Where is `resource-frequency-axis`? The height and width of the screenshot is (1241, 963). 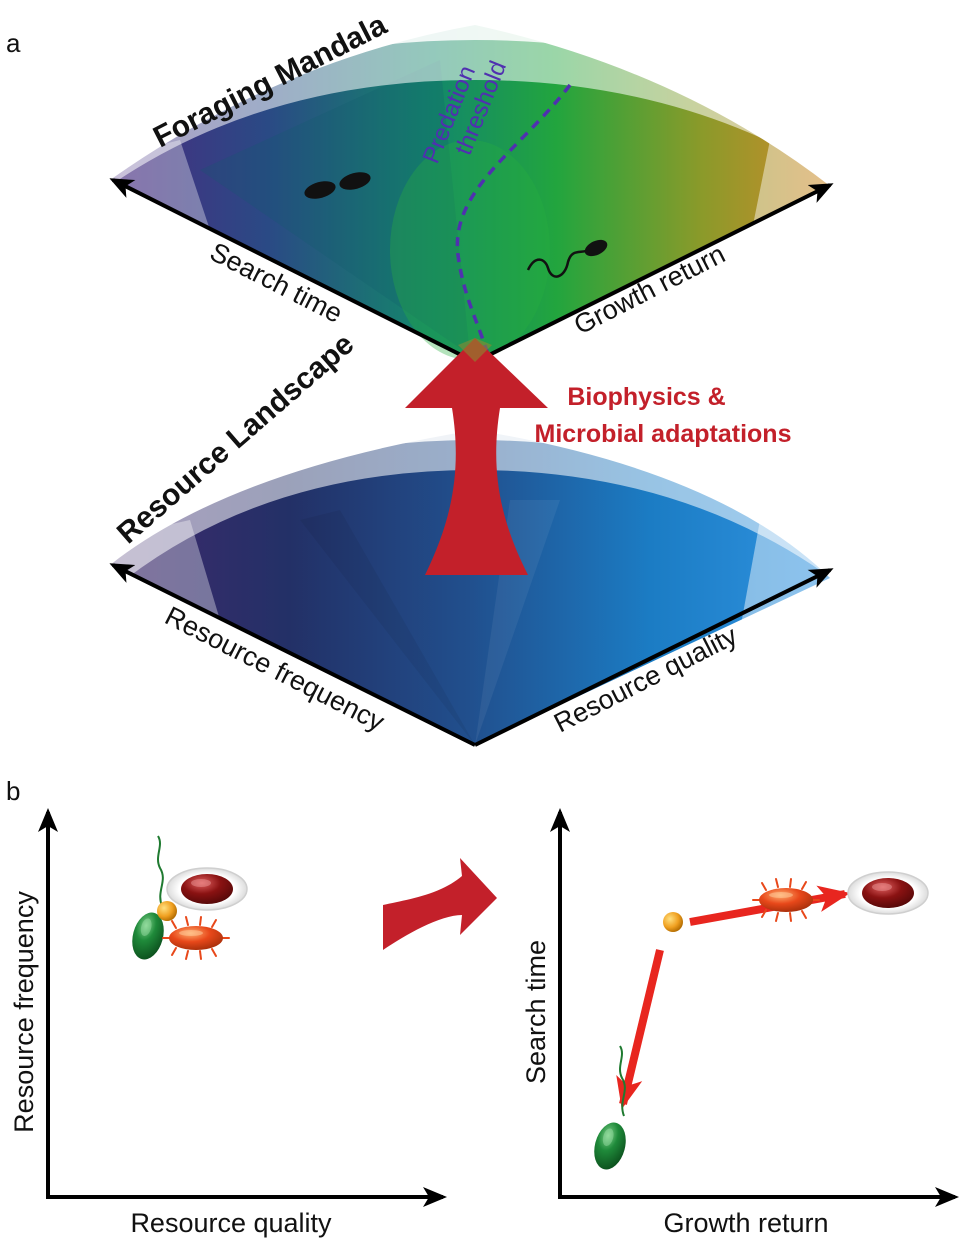 resource-frequency-axis is located at coordinates (292, 655).